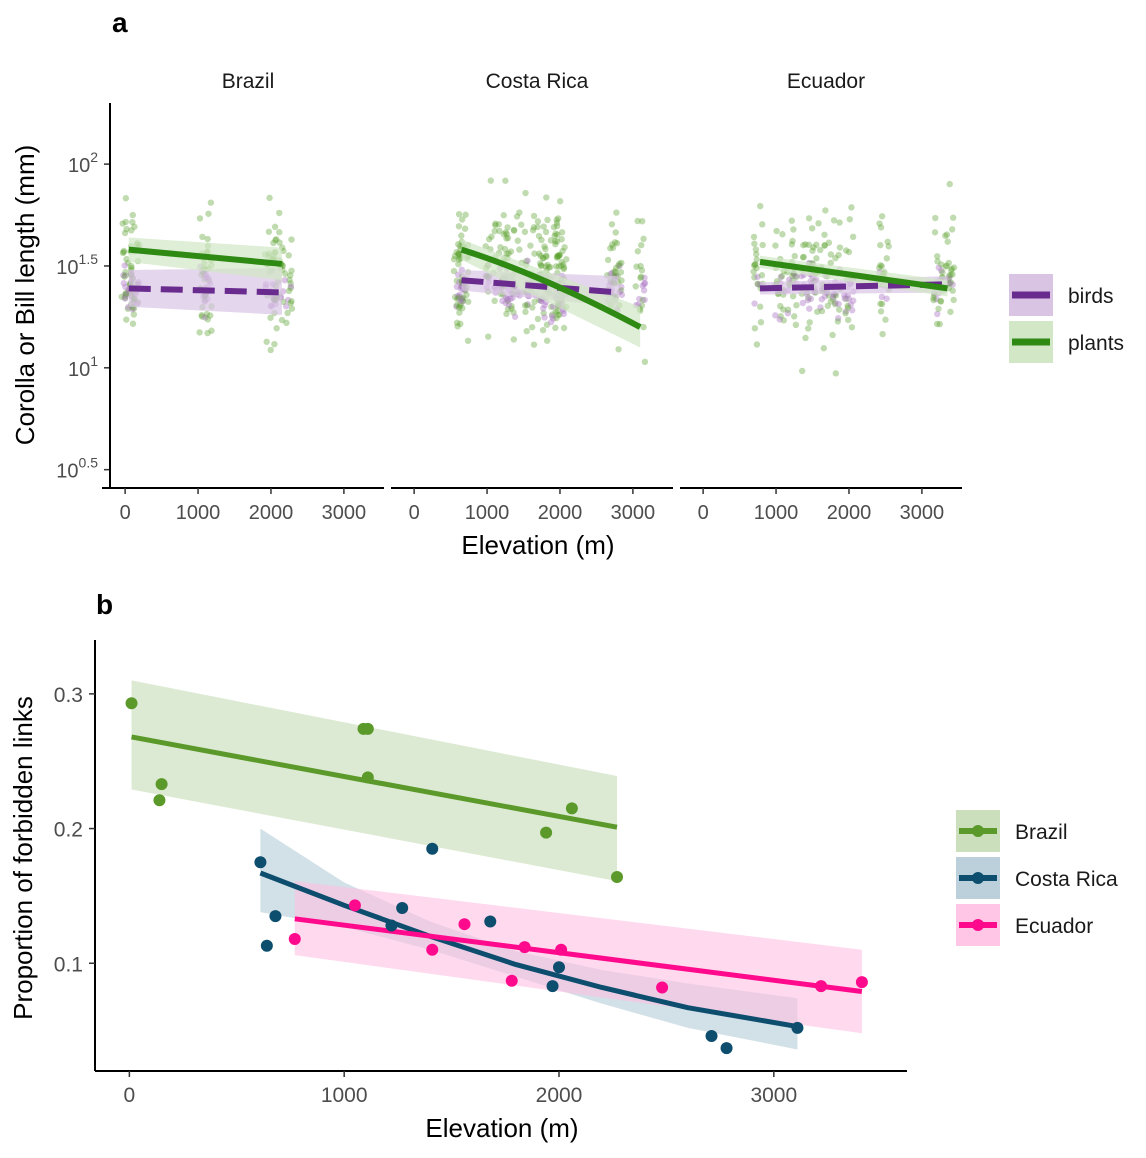  Describe the element at coordinates (773, 1095) in the screenshot. I see `b-x-tick-label: 3000` at that location.